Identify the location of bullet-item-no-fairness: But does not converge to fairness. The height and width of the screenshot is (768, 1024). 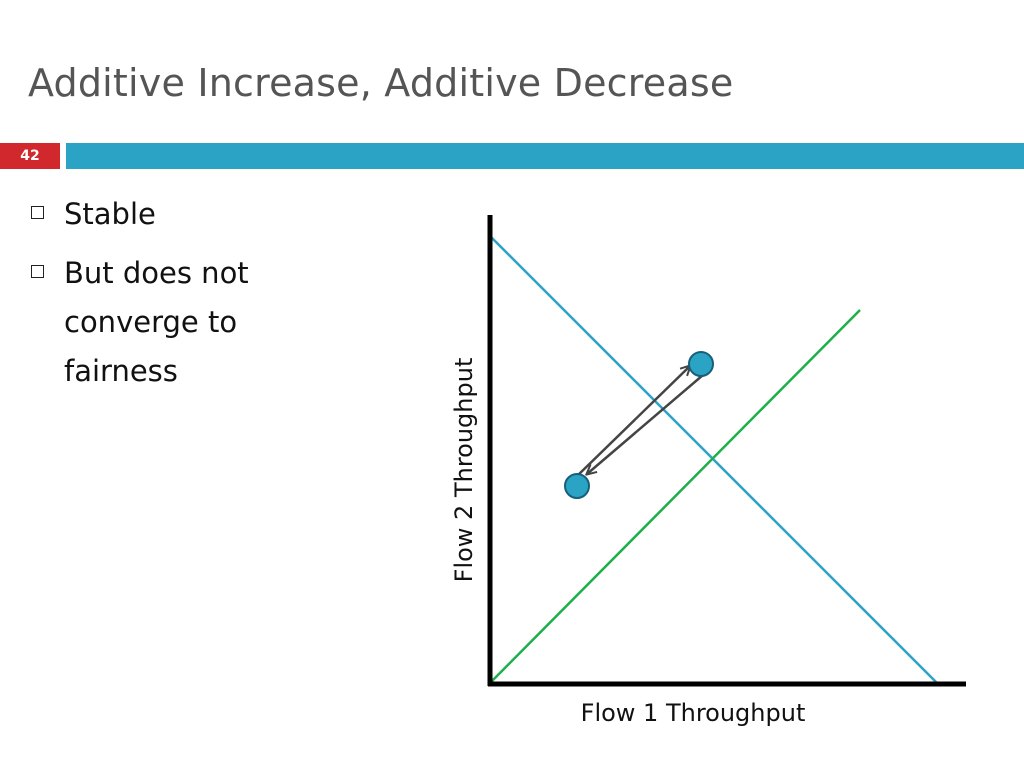
(168, 322).